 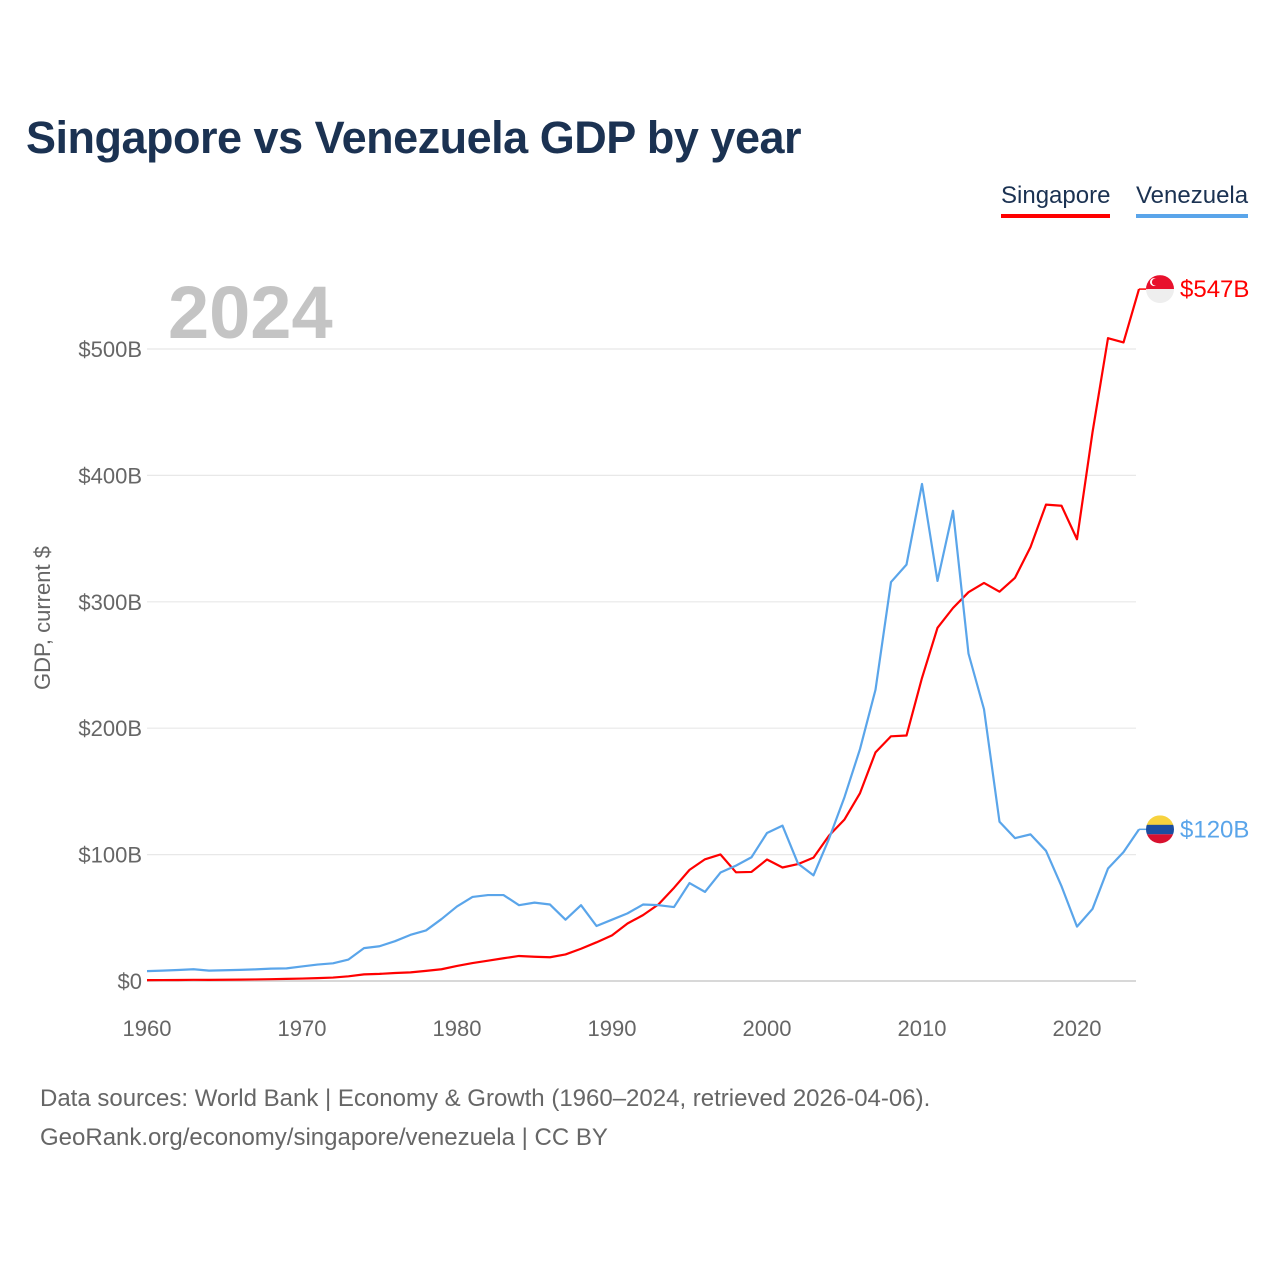 I want to click on y-tick-label: $300B, so click(x=110, y=602).